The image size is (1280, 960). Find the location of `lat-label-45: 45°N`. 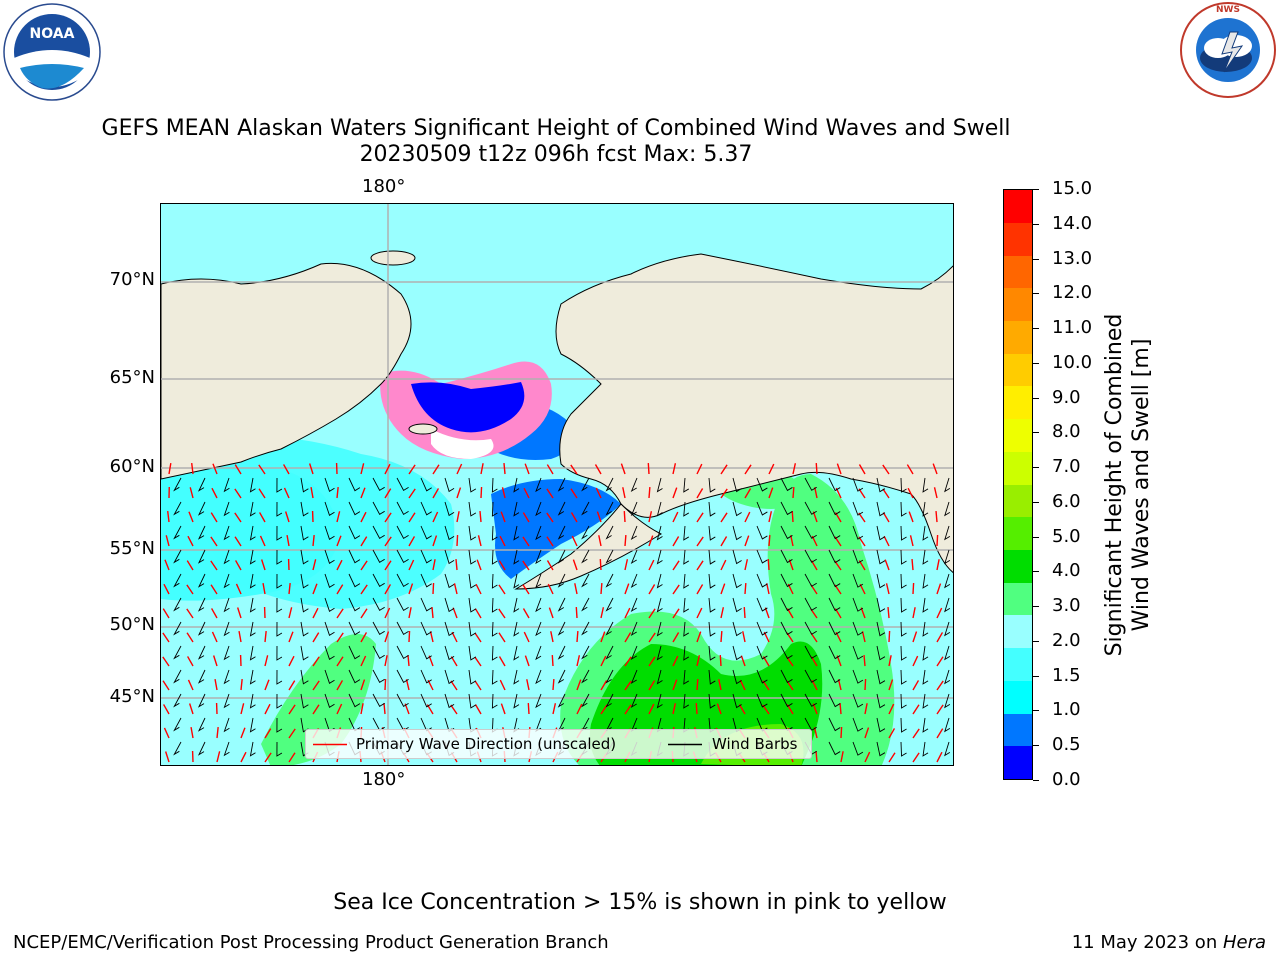

lat-label-45: 45°N is located at coordinates (132, 696).